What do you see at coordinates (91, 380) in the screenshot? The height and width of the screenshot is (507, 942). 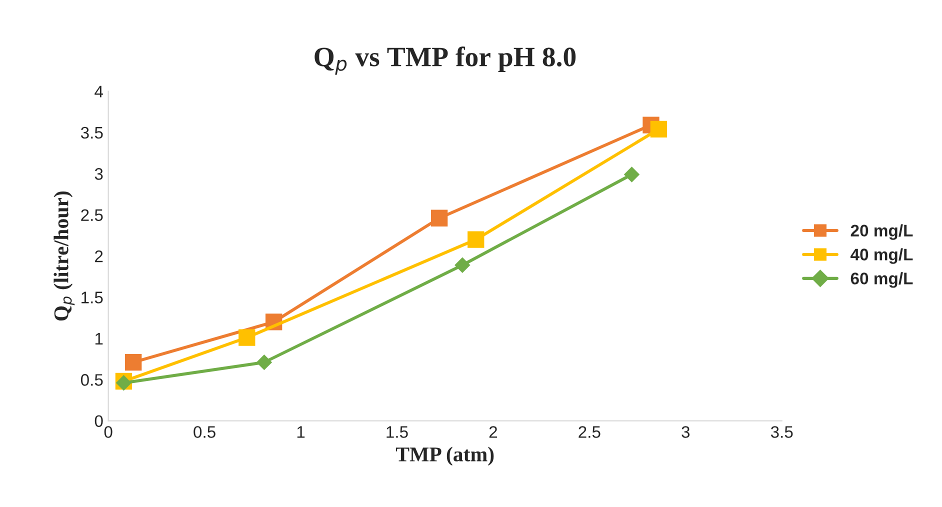 I see `y-tick-label: 0.5` at bounding box center [91, 380].